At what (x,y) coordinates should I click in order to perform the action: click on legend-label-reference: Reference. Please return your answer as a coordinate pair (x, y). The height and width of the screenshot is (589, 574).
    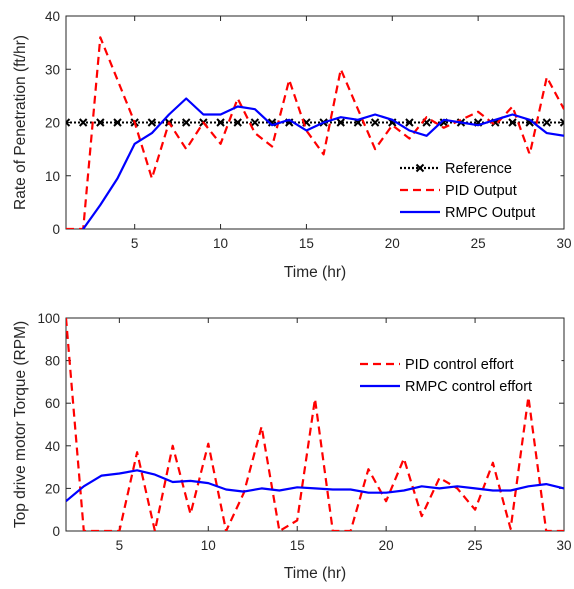
    Looking at the image, I should click on (478, 169).